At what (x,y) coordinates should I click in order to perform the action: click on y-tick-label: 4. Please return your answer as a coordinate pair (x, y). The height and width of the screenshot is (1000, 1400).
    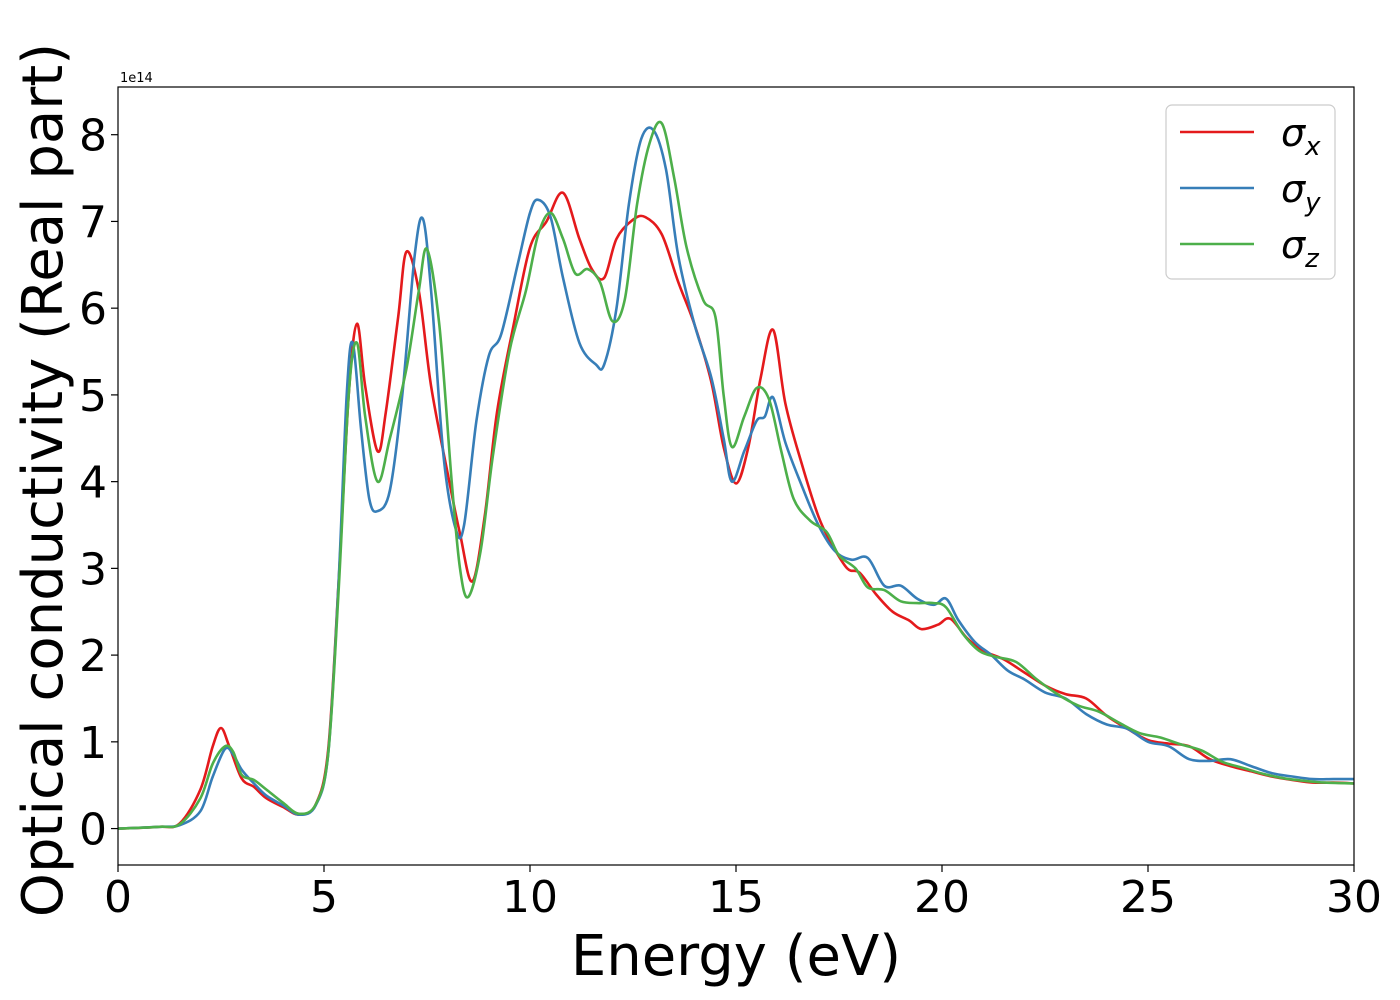
    Looking at the image, I should click on (93, 483).